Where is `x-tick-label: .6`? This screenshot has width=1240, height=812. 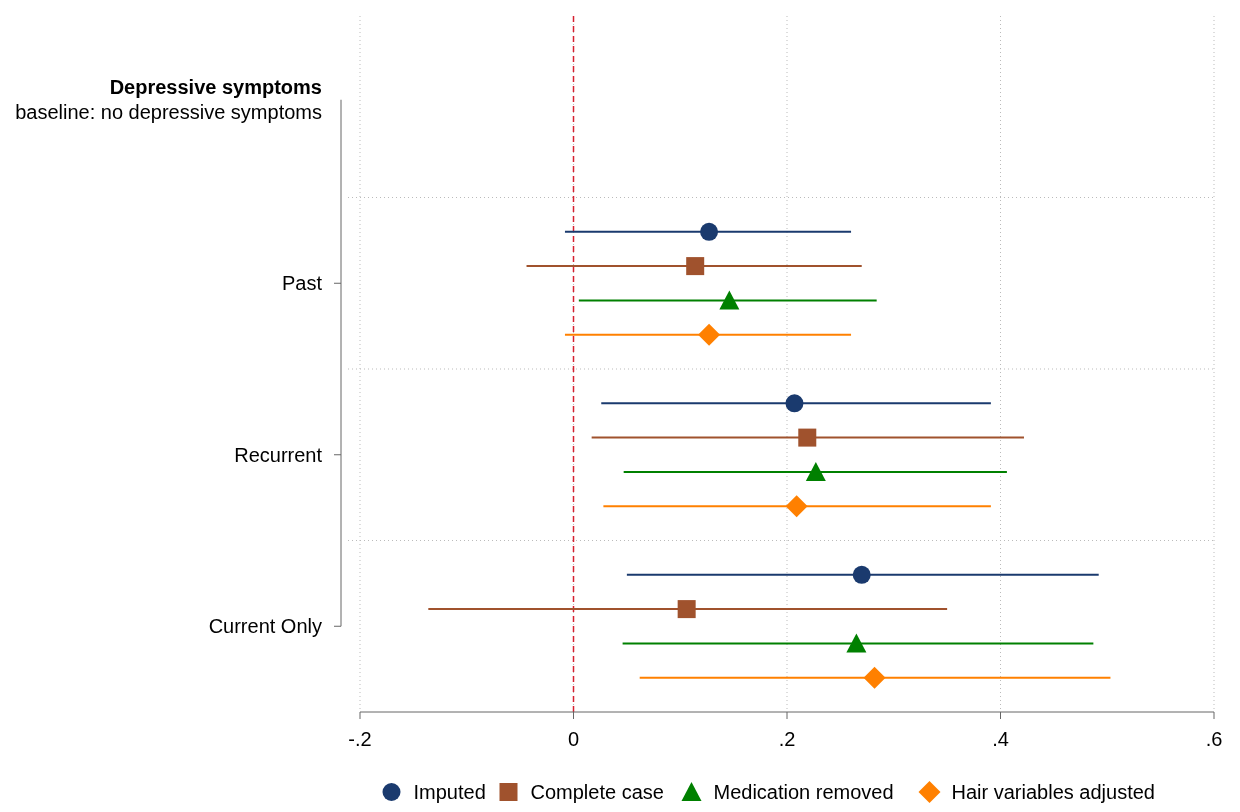
x-tick-label: .6 is located at coordinates (1214, 739).